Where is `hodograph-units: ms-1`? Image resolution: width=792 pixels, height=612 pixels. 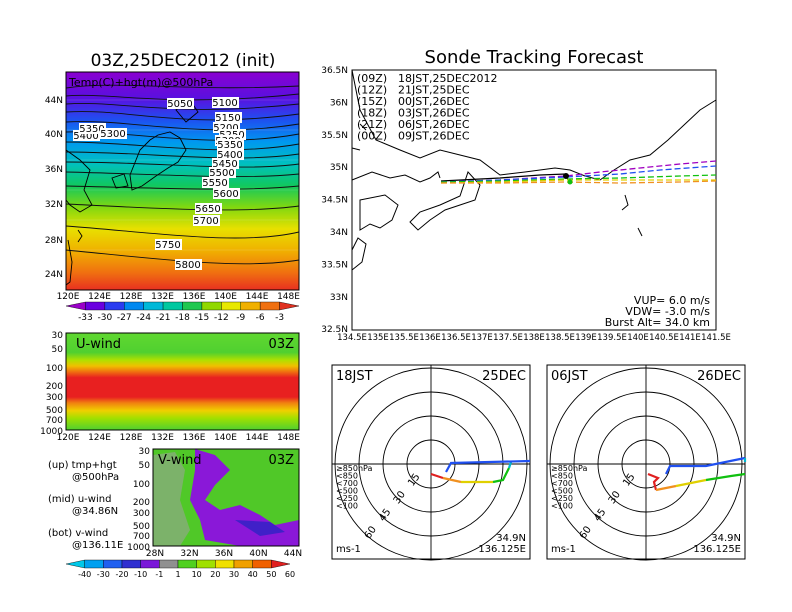 hodograph-units: ms-1 is located at coordinates (563, 549).